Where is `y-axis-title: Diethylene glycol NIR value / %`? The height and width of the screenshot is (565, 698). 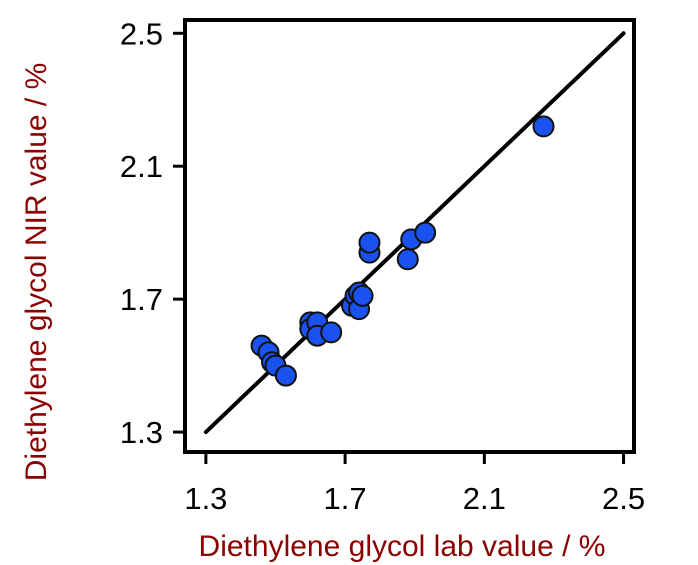 y-axis-title: Diethylene glycol NIR value / % is located at coordinates (36, 272).